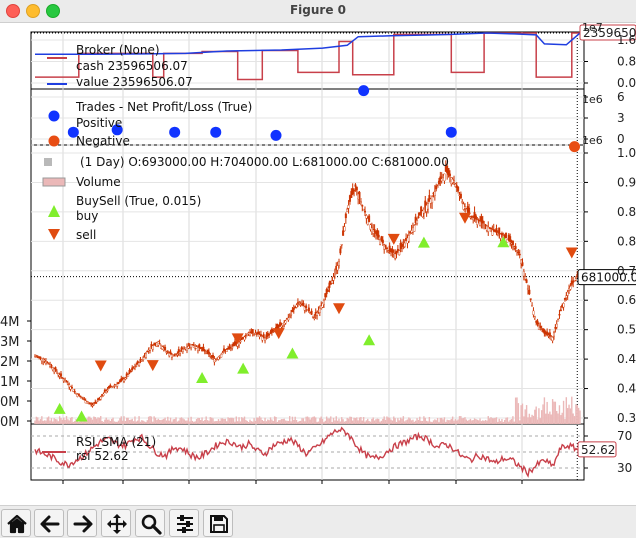  I want to click on back-button, so click(49, 523).